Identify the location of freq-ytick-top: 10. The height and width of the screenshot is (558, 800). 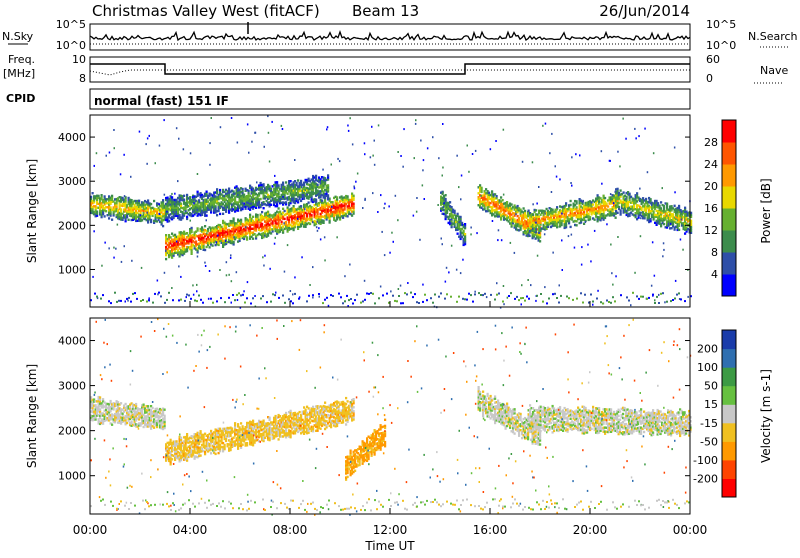
(79, 59).